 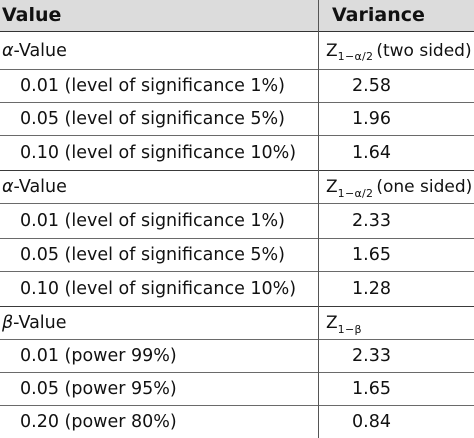 I want to click on z-label: Z 1−β, so click(x=345, y=323).